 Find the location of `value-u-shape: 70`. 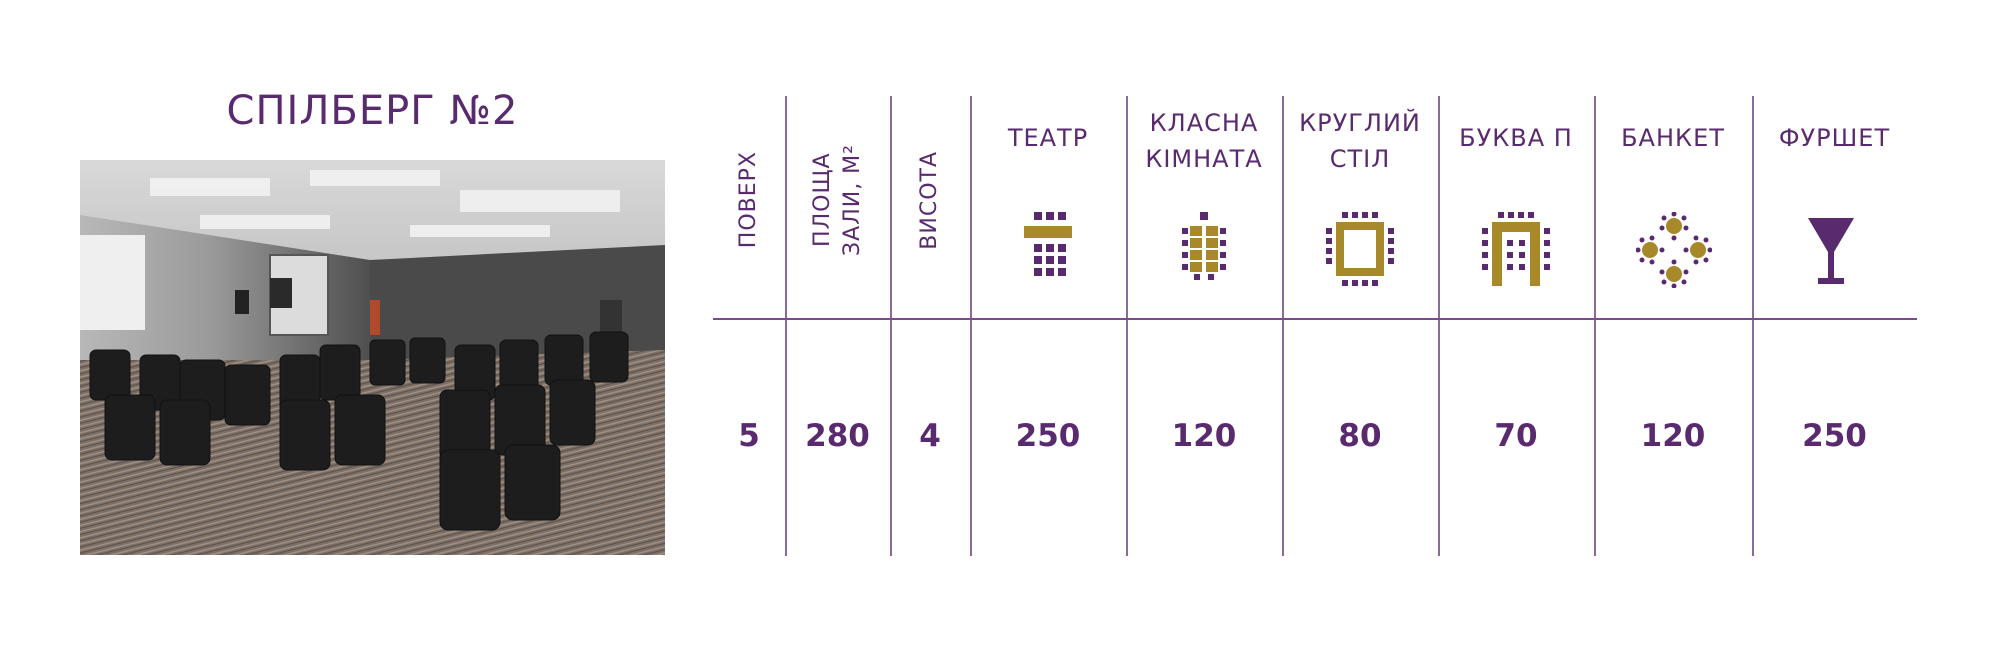

value-u-shape: 70 is located at coordinates (1516, 436).